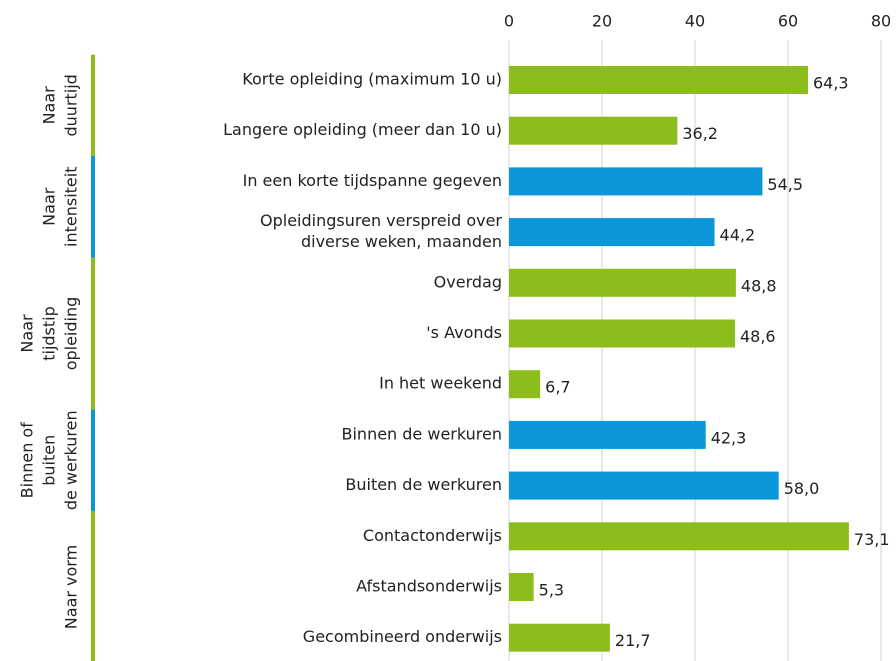  What do you see at coordinates (759, 285) in the screenshot?
I see `value-label: 48,8` at bounding box center [759, 285].